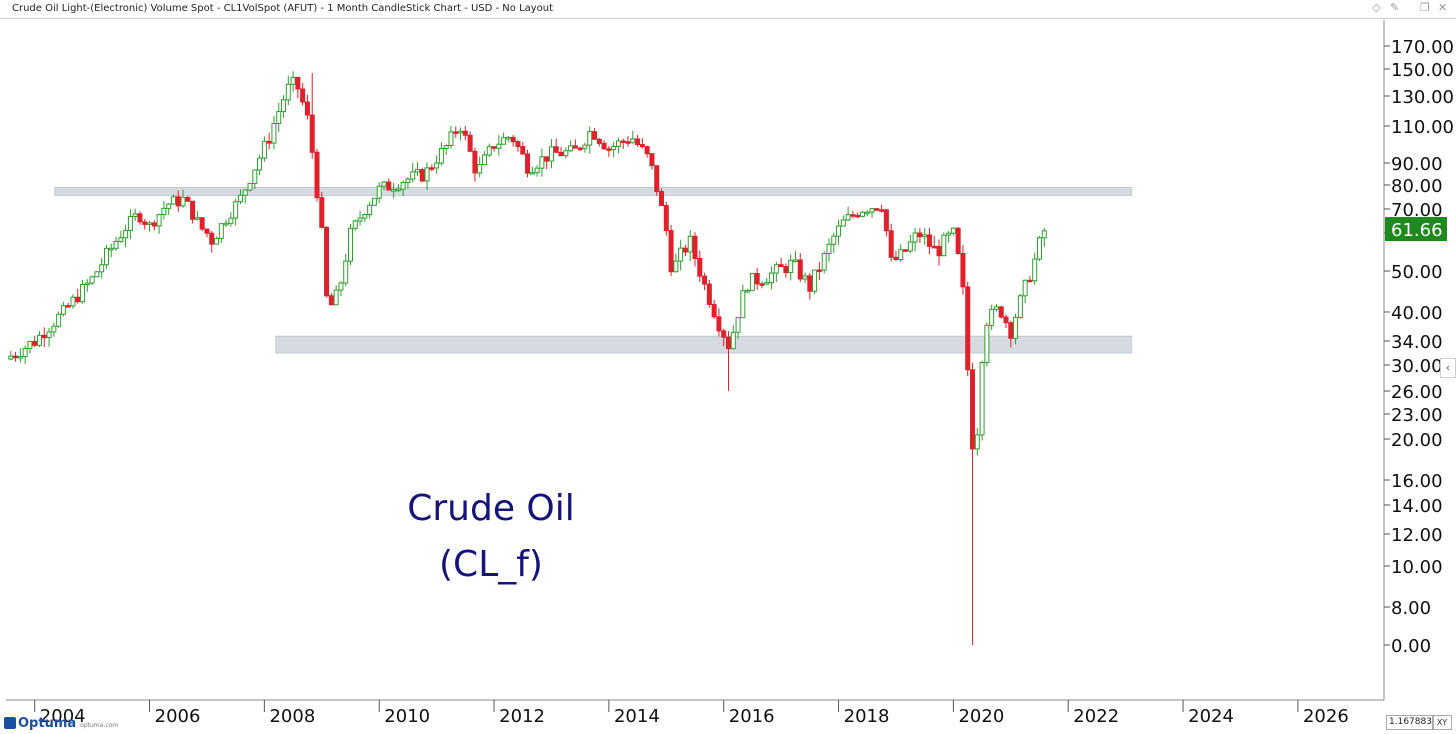  What do you see at coordinates (1411, 646) in the screenshot?
I see `price-tick-label: 0.00` at bounding box center [1411, 646].